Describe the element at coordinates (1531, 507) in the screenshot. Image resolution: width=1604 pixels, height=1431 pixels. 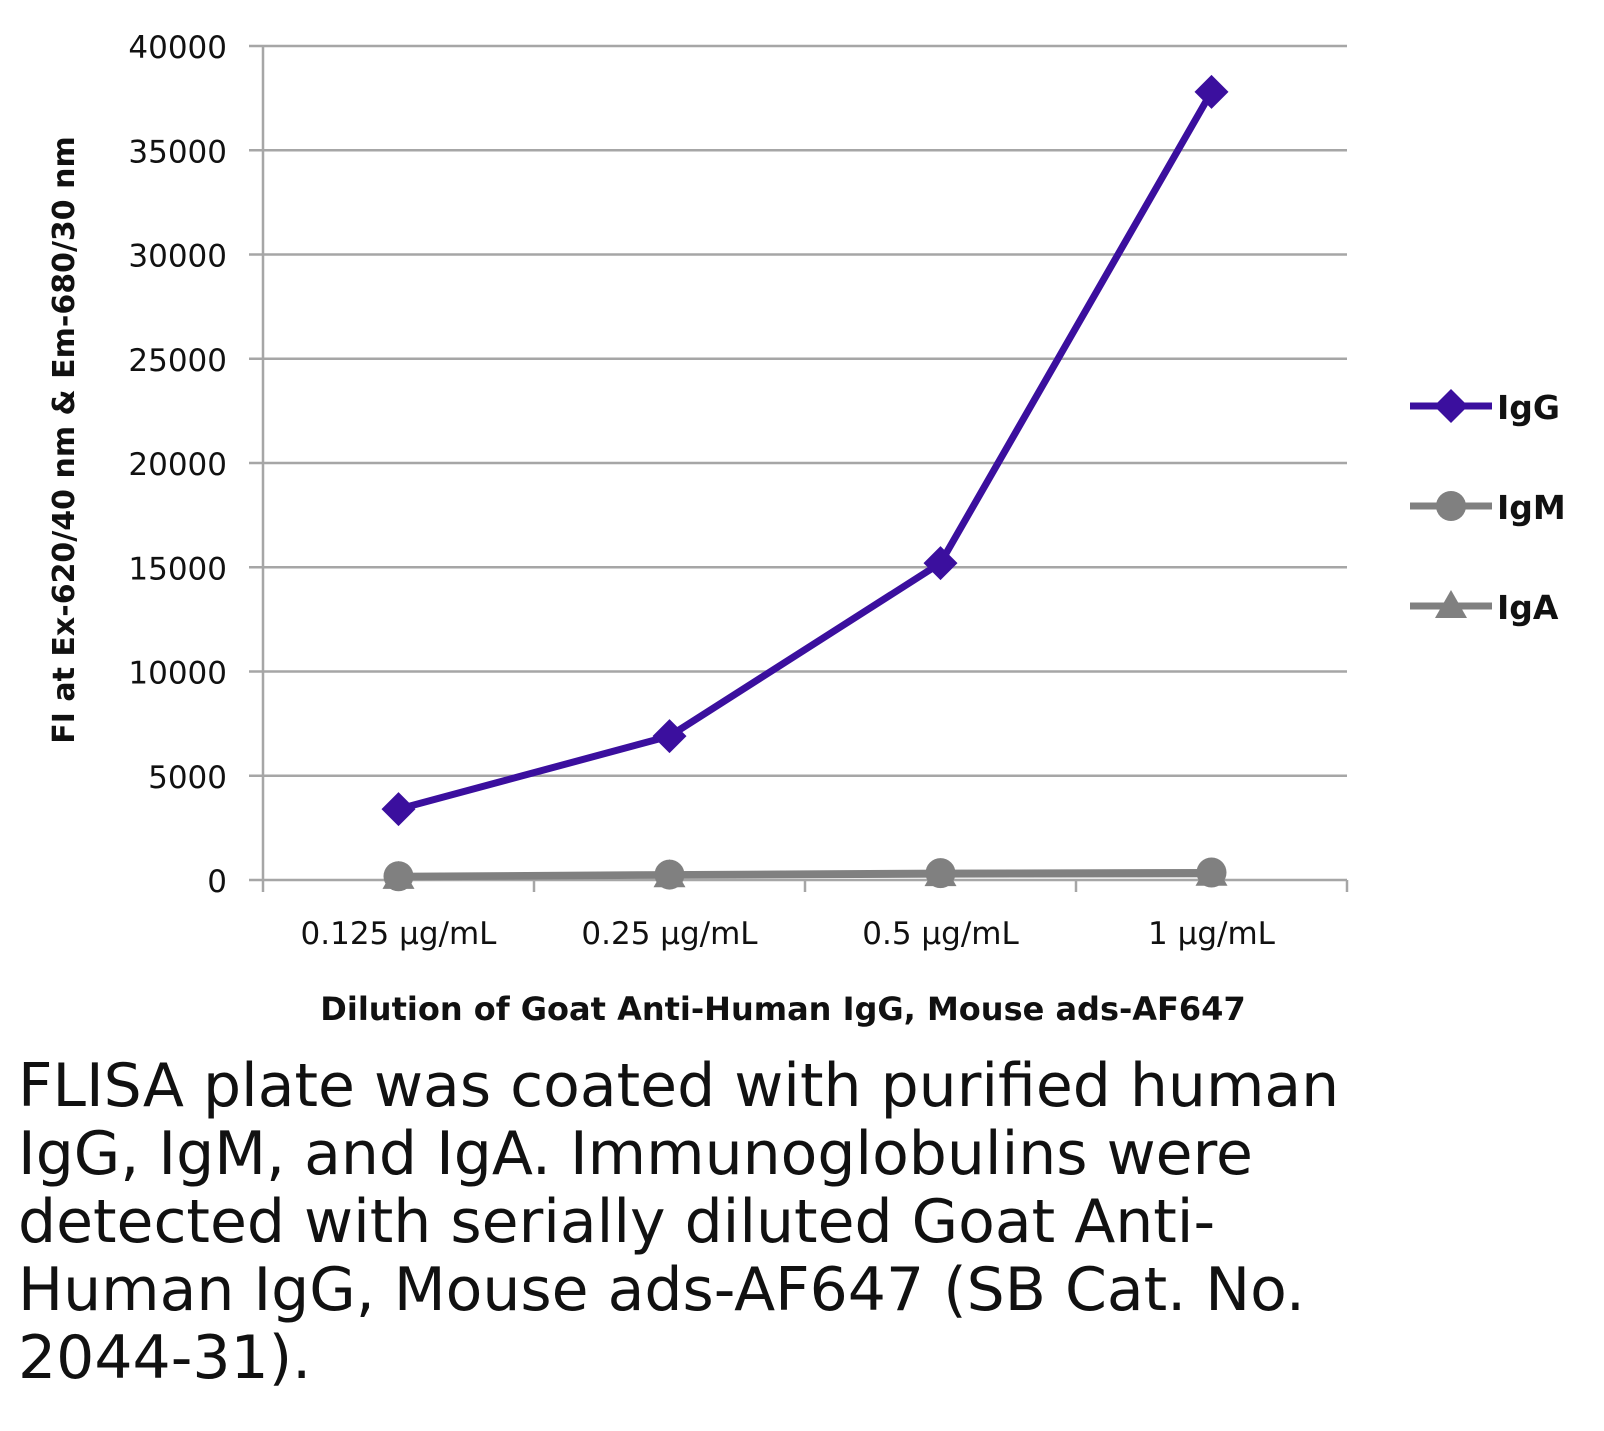
I see `legend-label: IgM` at that location.